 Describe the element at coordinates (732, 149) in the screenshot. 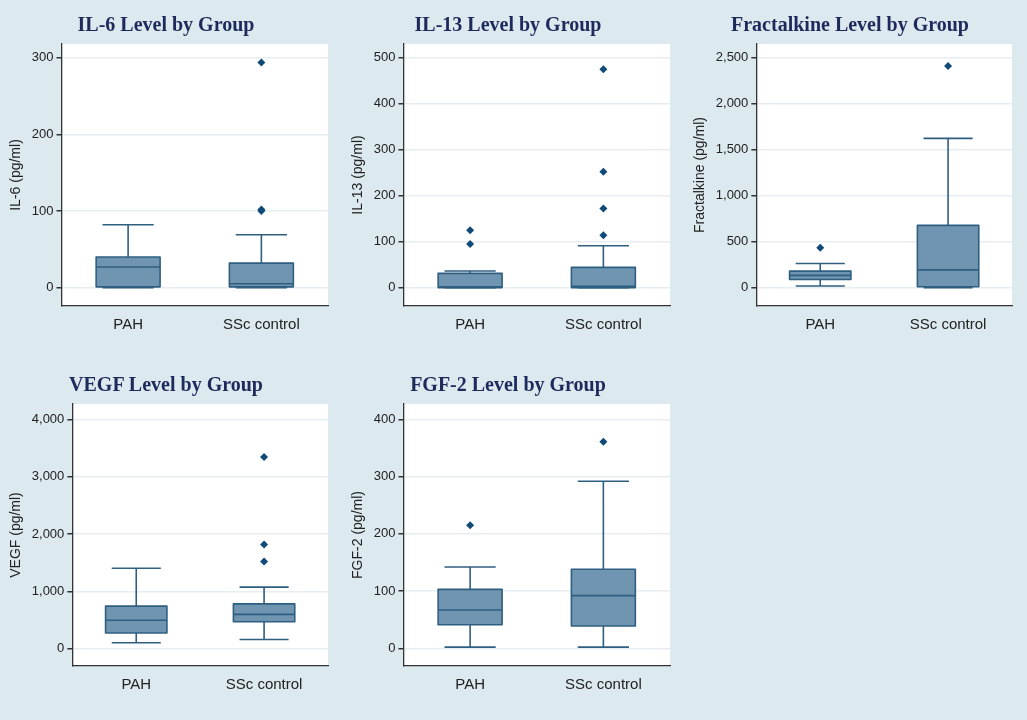

I see `y-tick-label: 1,500` at that location.